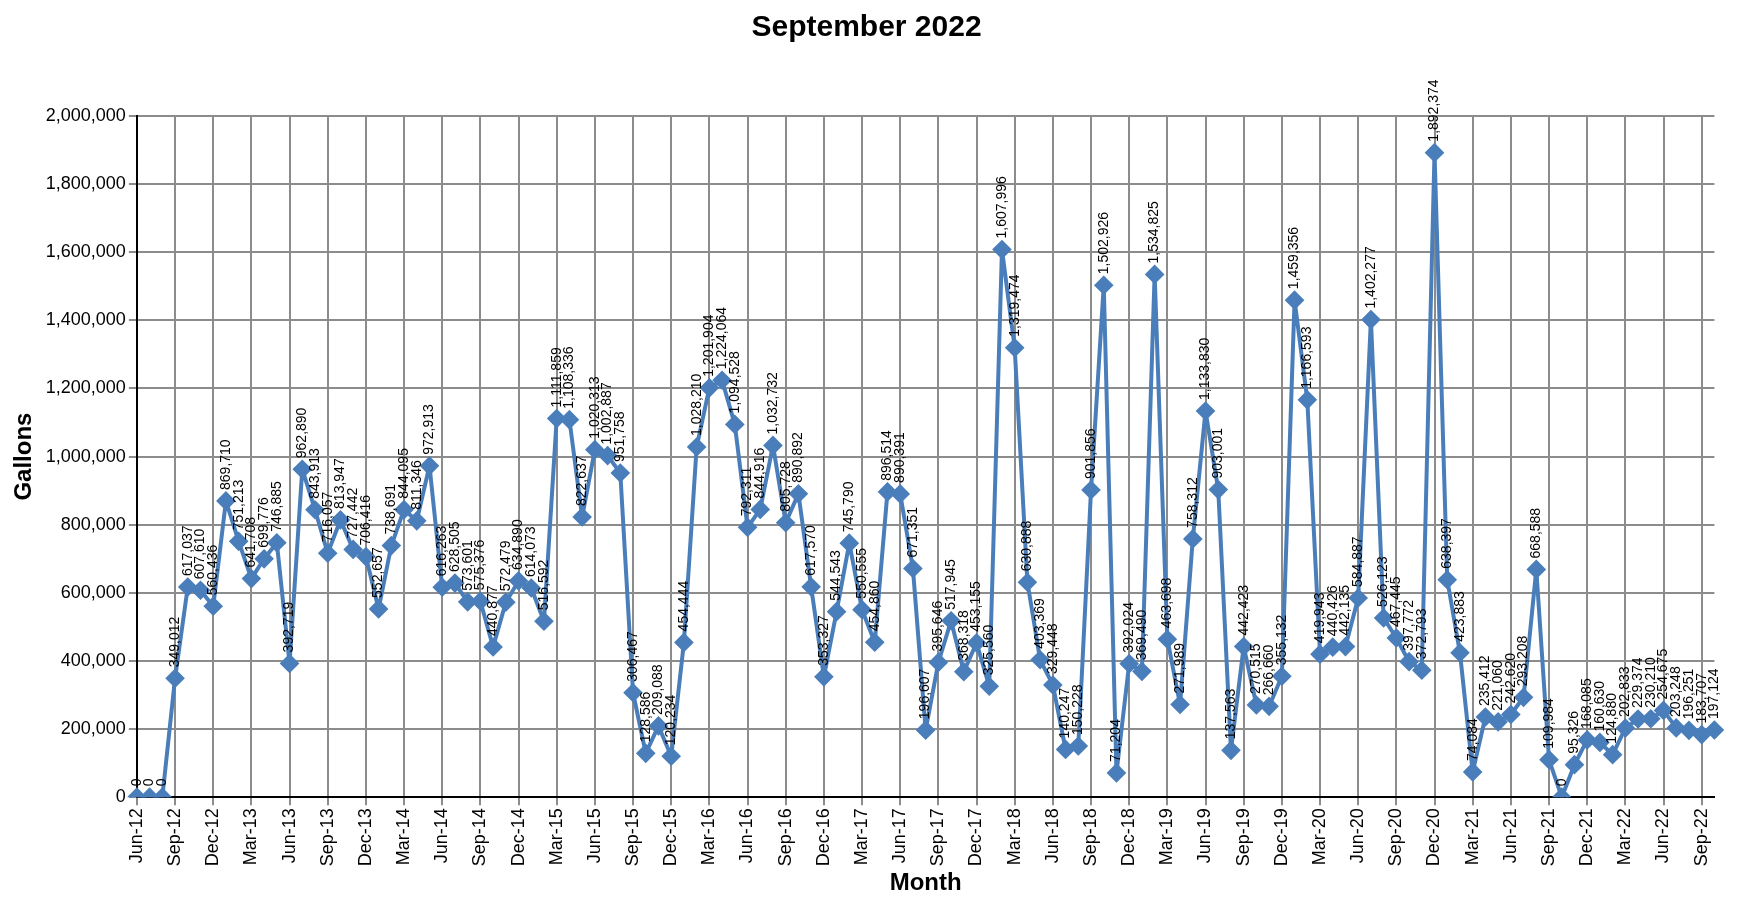 The width and height of the screenshot is (1739, 902). I want to click on x-tick-label: Sep-21, so click(1547, 837).